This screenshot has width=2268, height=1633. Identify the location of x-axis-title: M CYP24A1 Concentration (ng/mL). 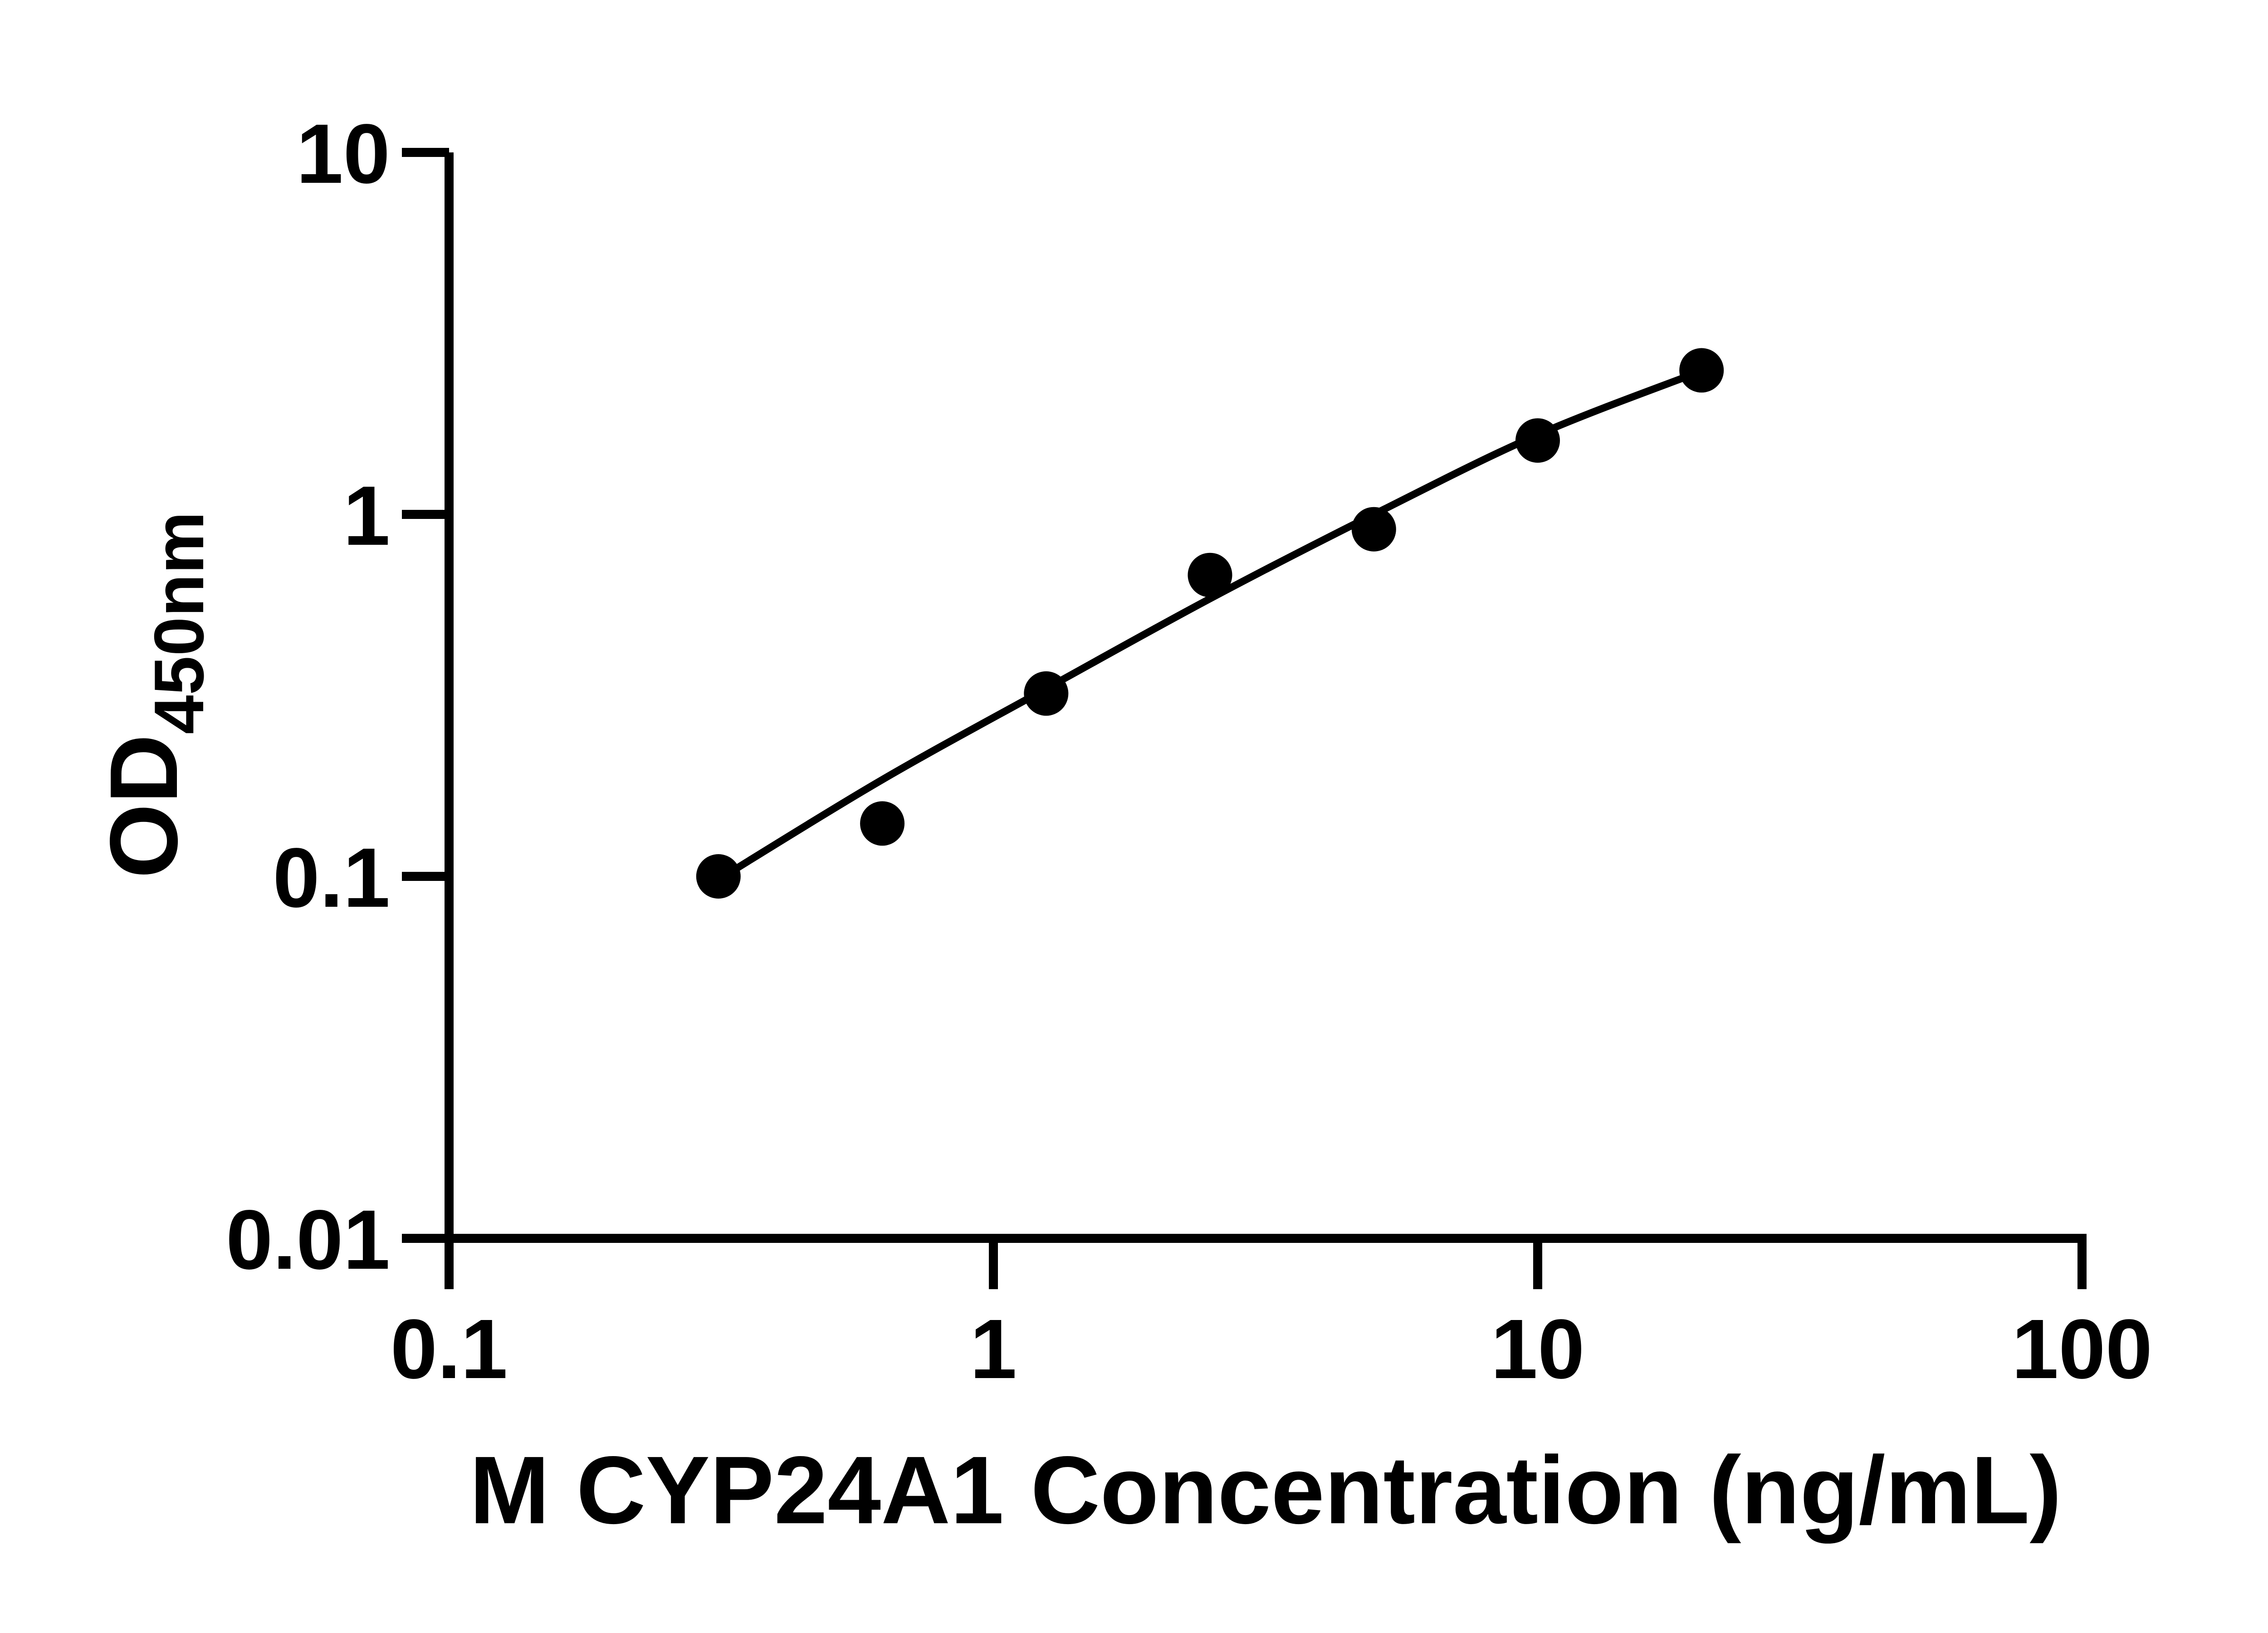
(1265, 1490).